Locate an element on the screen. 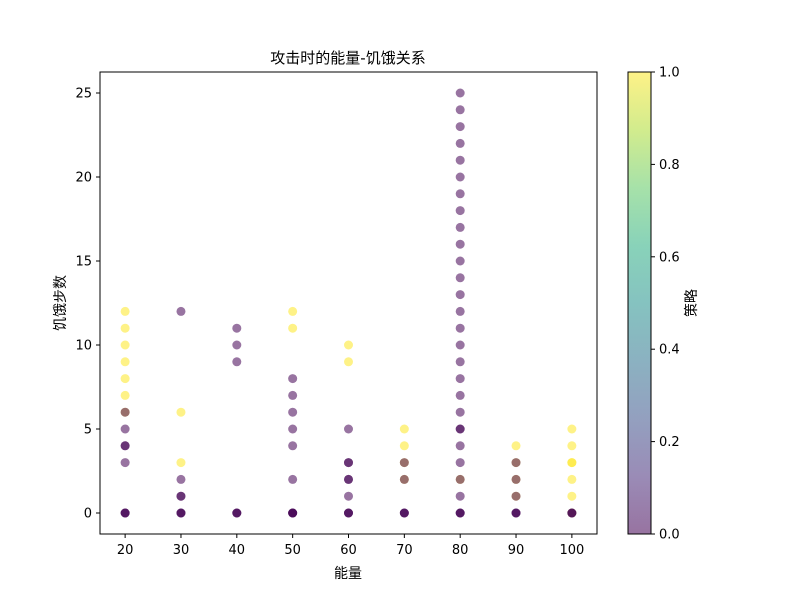 The image size is (800, 600). x-tick-label: 70 is located at coordinates (404, 550).